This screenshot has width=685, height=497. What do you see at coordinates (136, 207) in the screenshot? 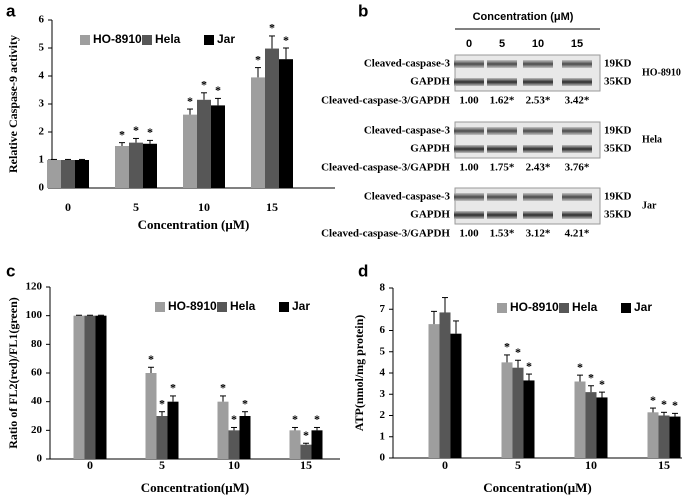
I see `x-tick-label: 5` at bounding box center [136, 207].